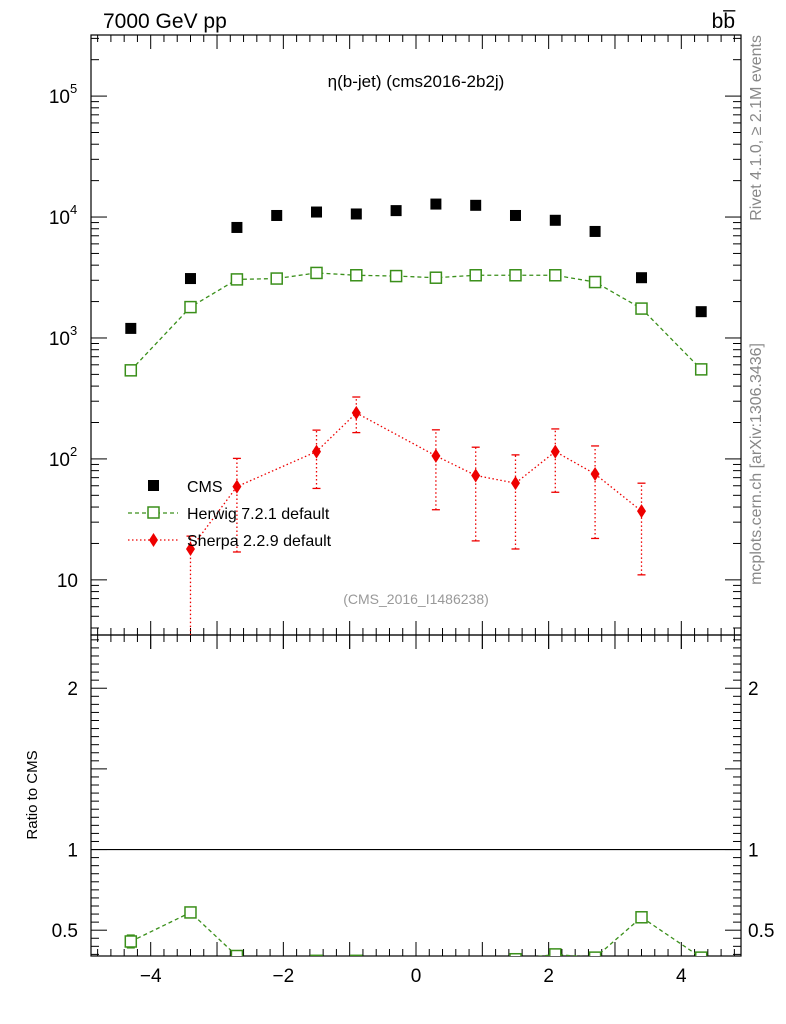 Image resolution: width=786 pixels, height=1024 pixels. Describe the element at coordinates (416, 976) in the screenshot. I see `x-tick-label: 0` at that location.